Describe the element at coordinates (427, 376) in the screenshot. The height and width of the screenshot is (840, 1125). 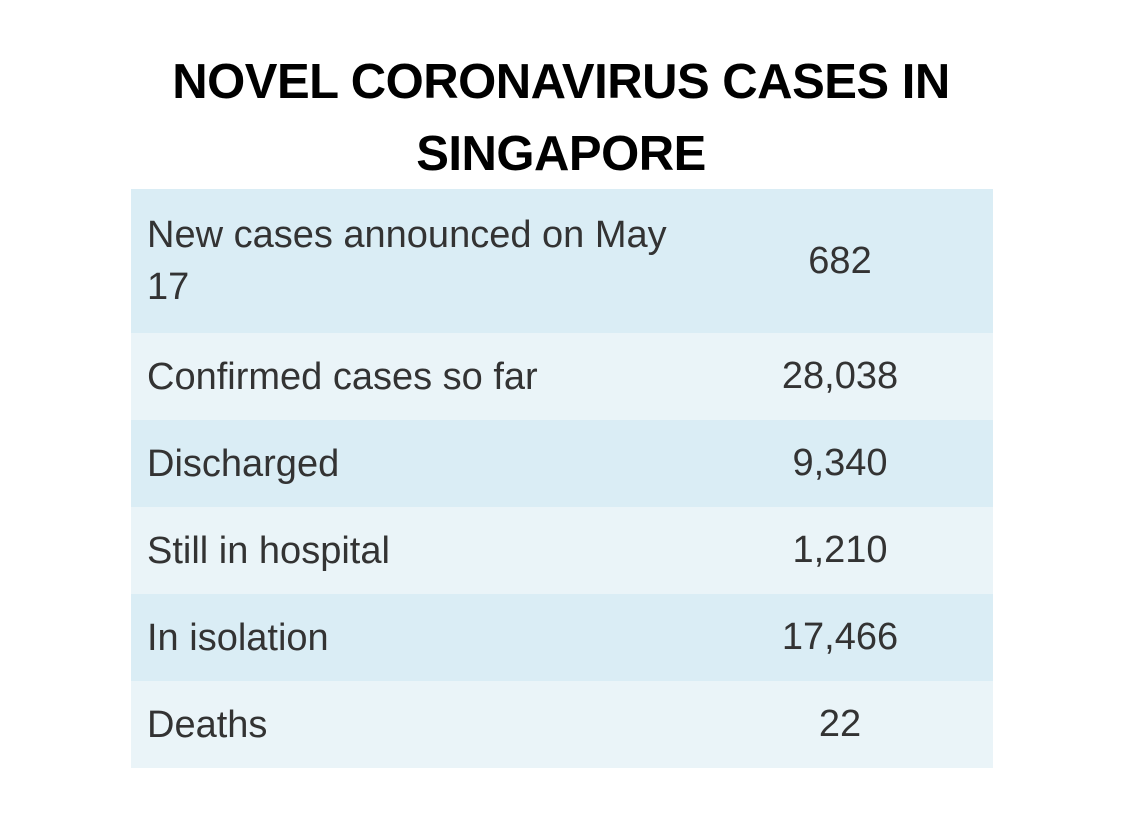
I see `row-label: Confirmed cases so far` at that location.